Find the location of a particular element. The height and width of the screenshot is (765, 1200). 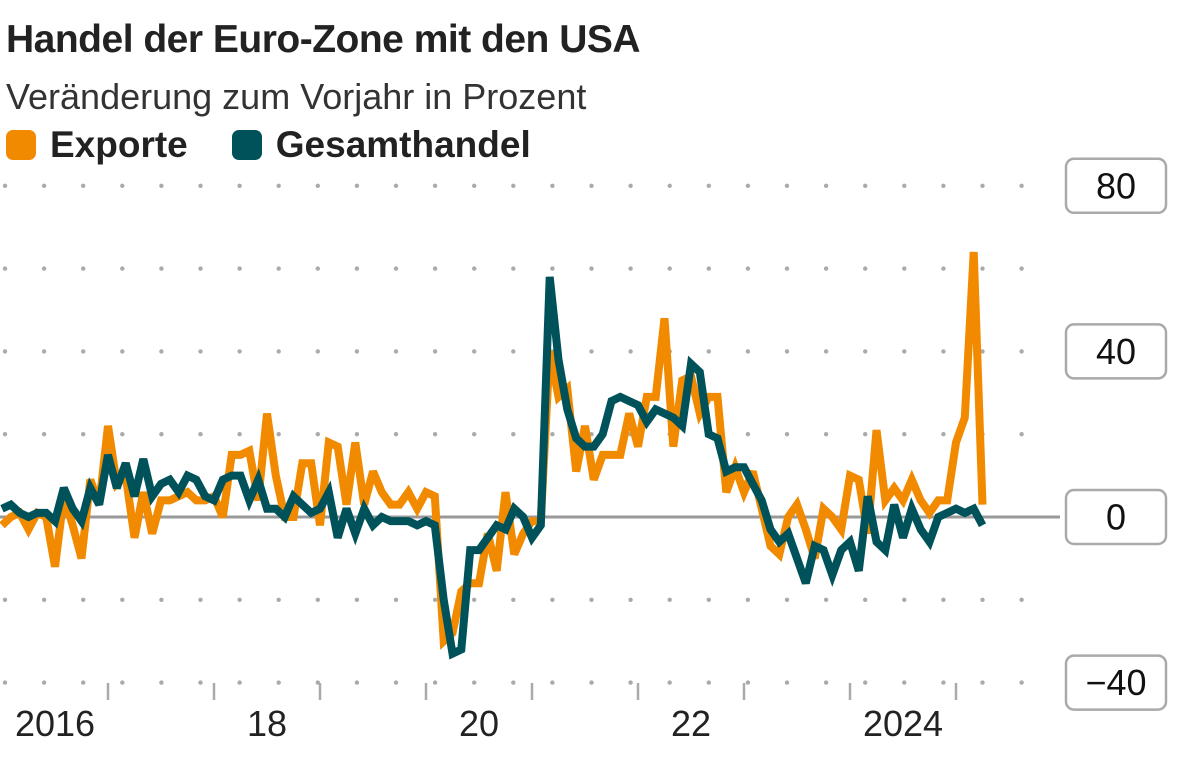

legend-item-gesamthandel: Gesamthandel is located at coordinates (381, 145).